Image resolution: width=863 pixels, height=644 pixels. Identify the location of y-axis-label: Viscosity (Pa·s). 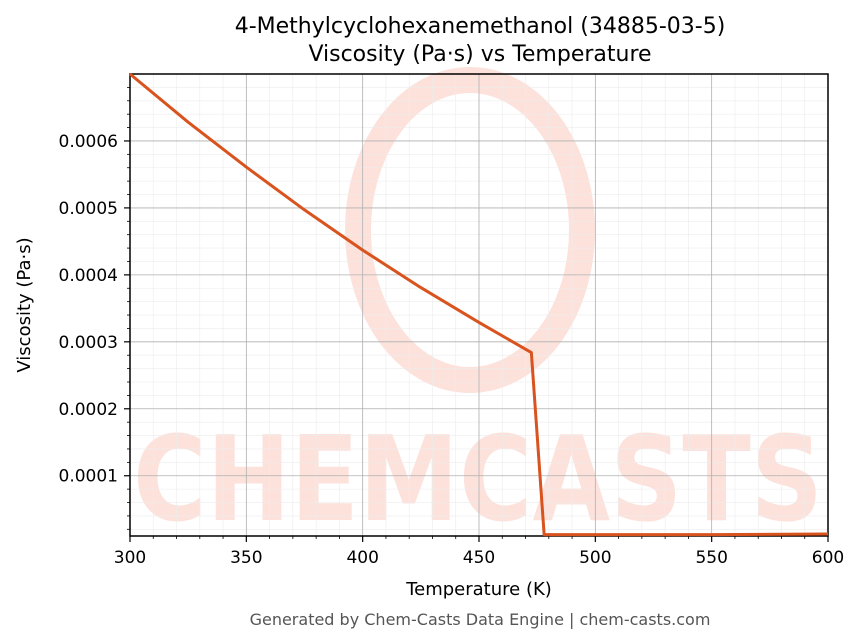
(24, 304).